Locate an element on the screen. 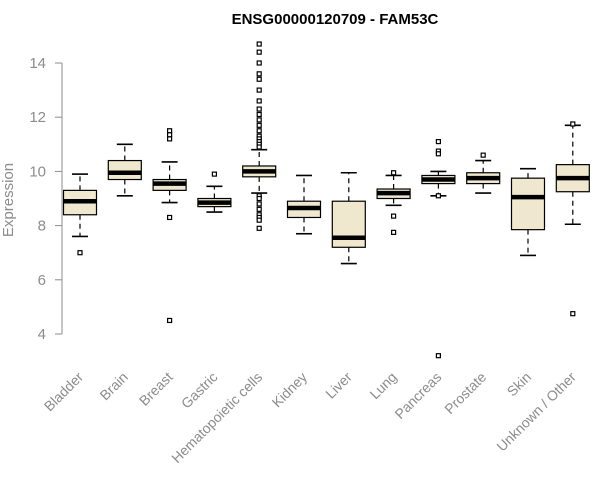 This screenshot has height=500, width=600. x-tick-label: Unknown / Other is located at coordinates (536, 412).